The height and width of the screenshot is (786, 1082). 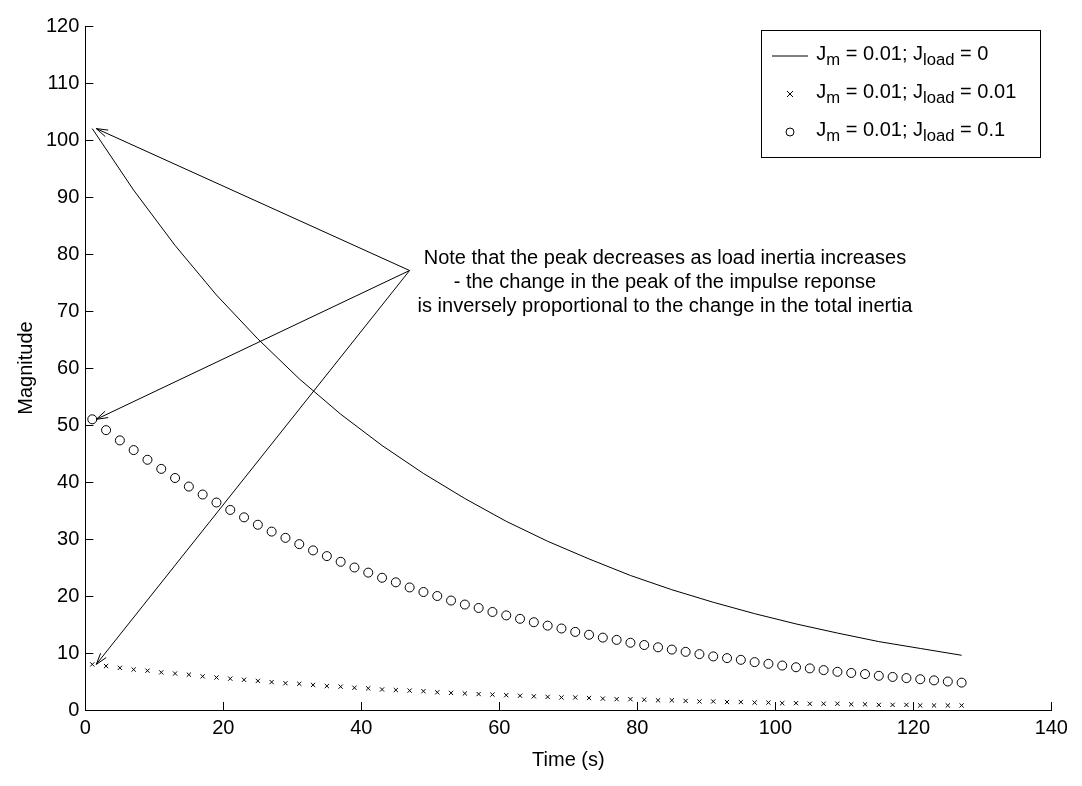 What do you see at coordinates (902, 56) in the screenshot?
I see `legend-label: J$_{m}$ = 0.01; J$_{load}$ = 0` at bounding box center [902, 56].